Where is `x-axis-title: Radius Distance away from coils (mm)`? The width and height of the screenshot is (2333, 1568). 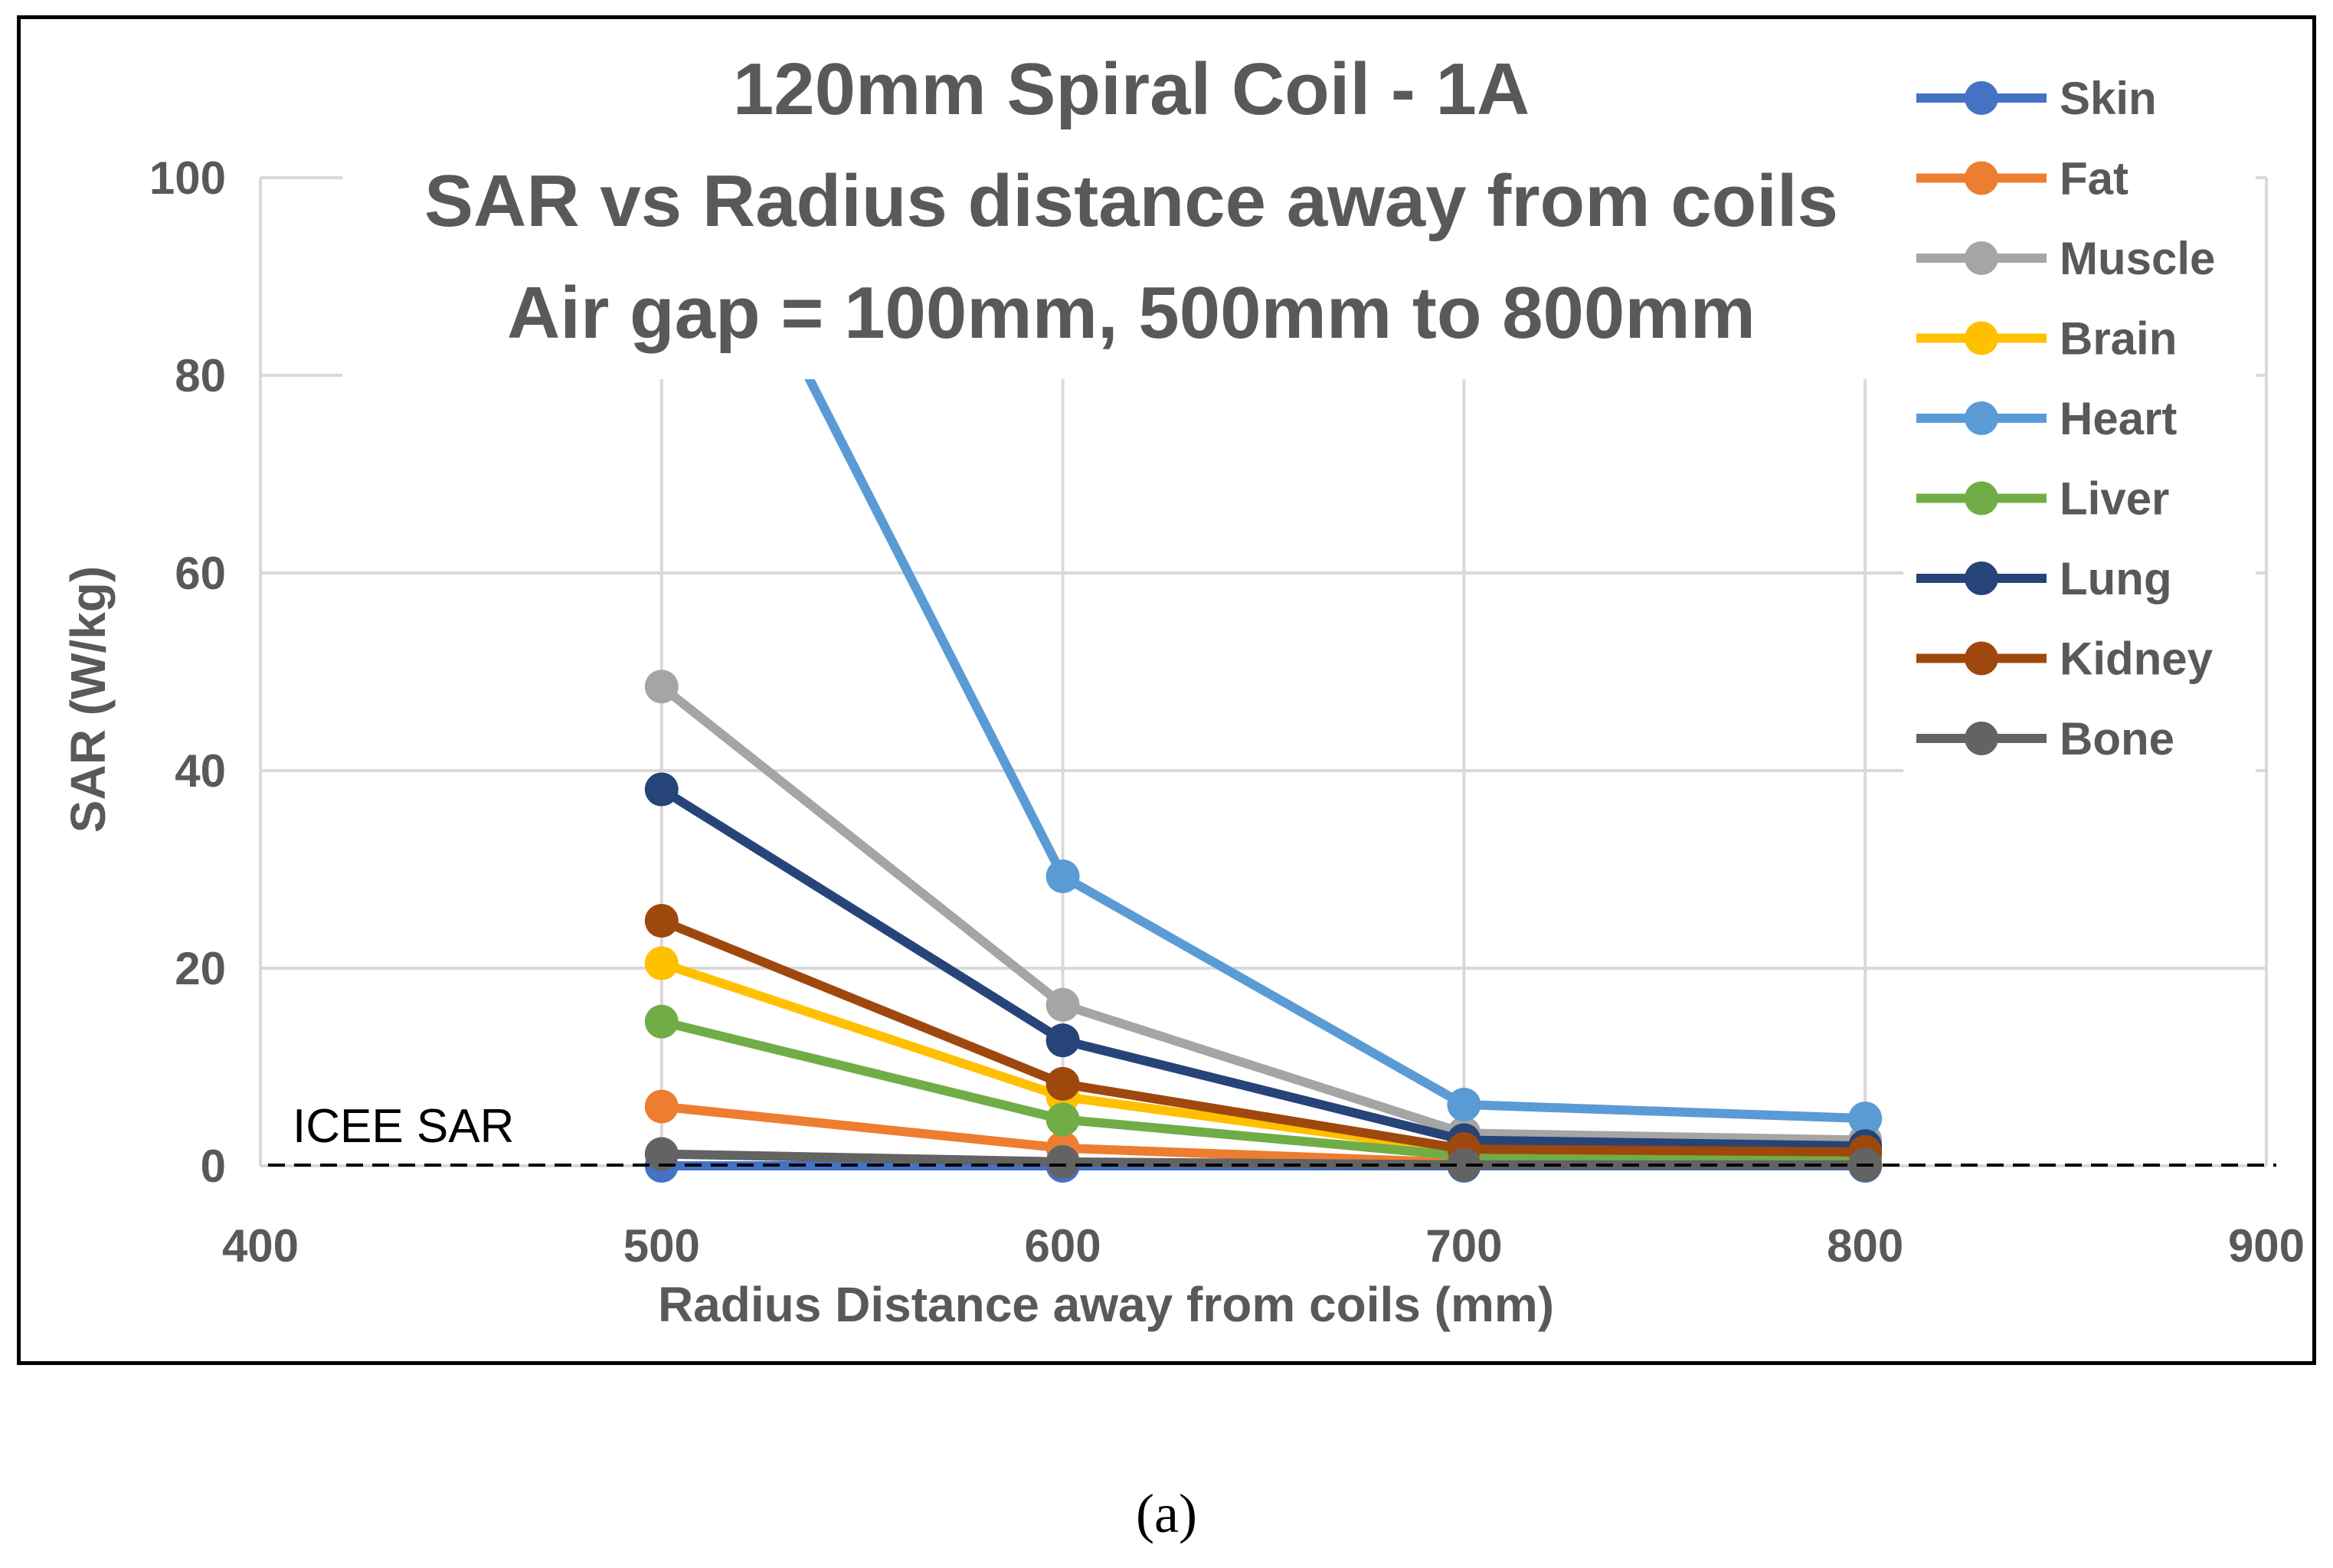
x-axis-title: Radius Distance away from coils (mm) is located at coordinates (1106, 1304).